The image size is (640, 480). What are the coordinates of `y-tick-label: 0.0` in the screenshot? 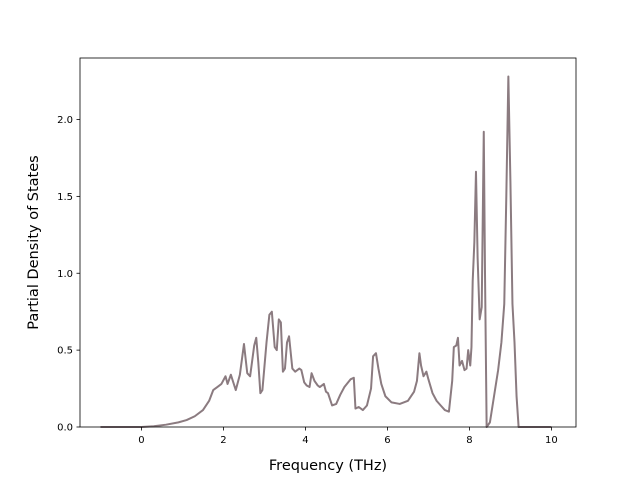 It's located at (65, 428).